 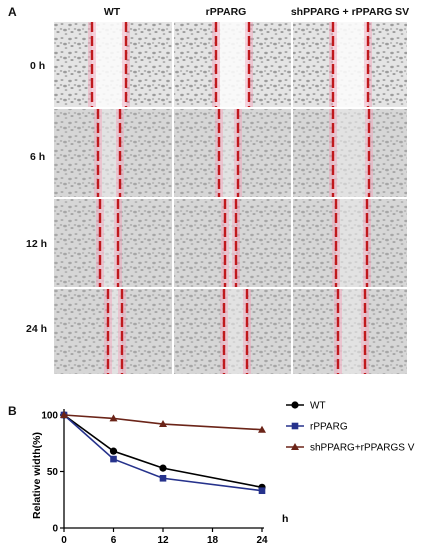 I want to click on legend-item-1: rPPARG, so click(x=317, y=427).